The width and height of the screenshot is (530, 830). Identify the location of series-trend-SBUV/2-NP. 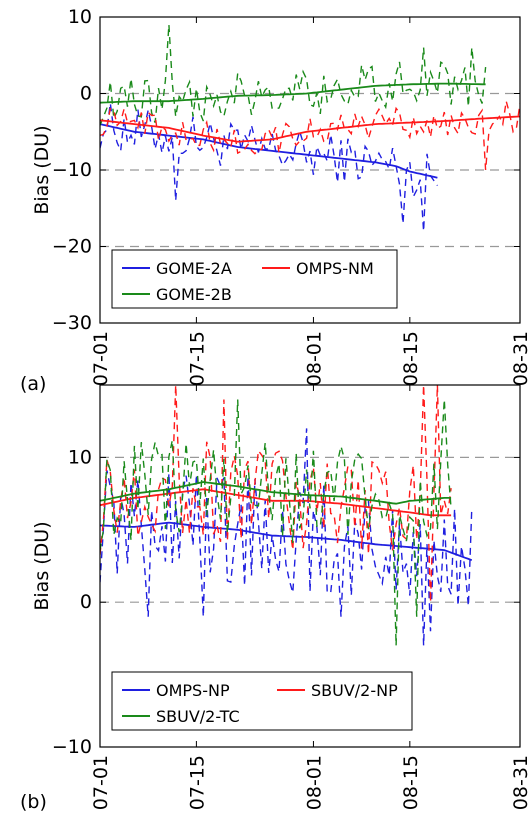
(276, 502).